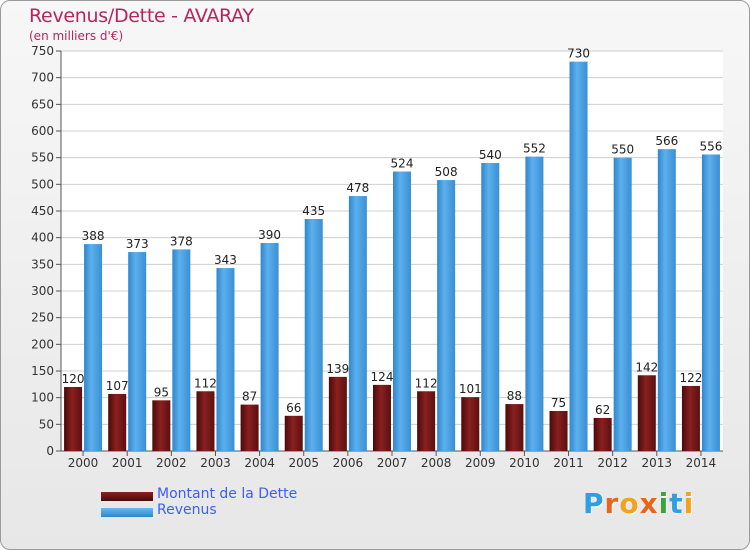 The height and width of the screenshot is (550, 750). Describe the element at coordinates (657, 463) in the screenshot. I see `x-tick-label: 2013` at that location.